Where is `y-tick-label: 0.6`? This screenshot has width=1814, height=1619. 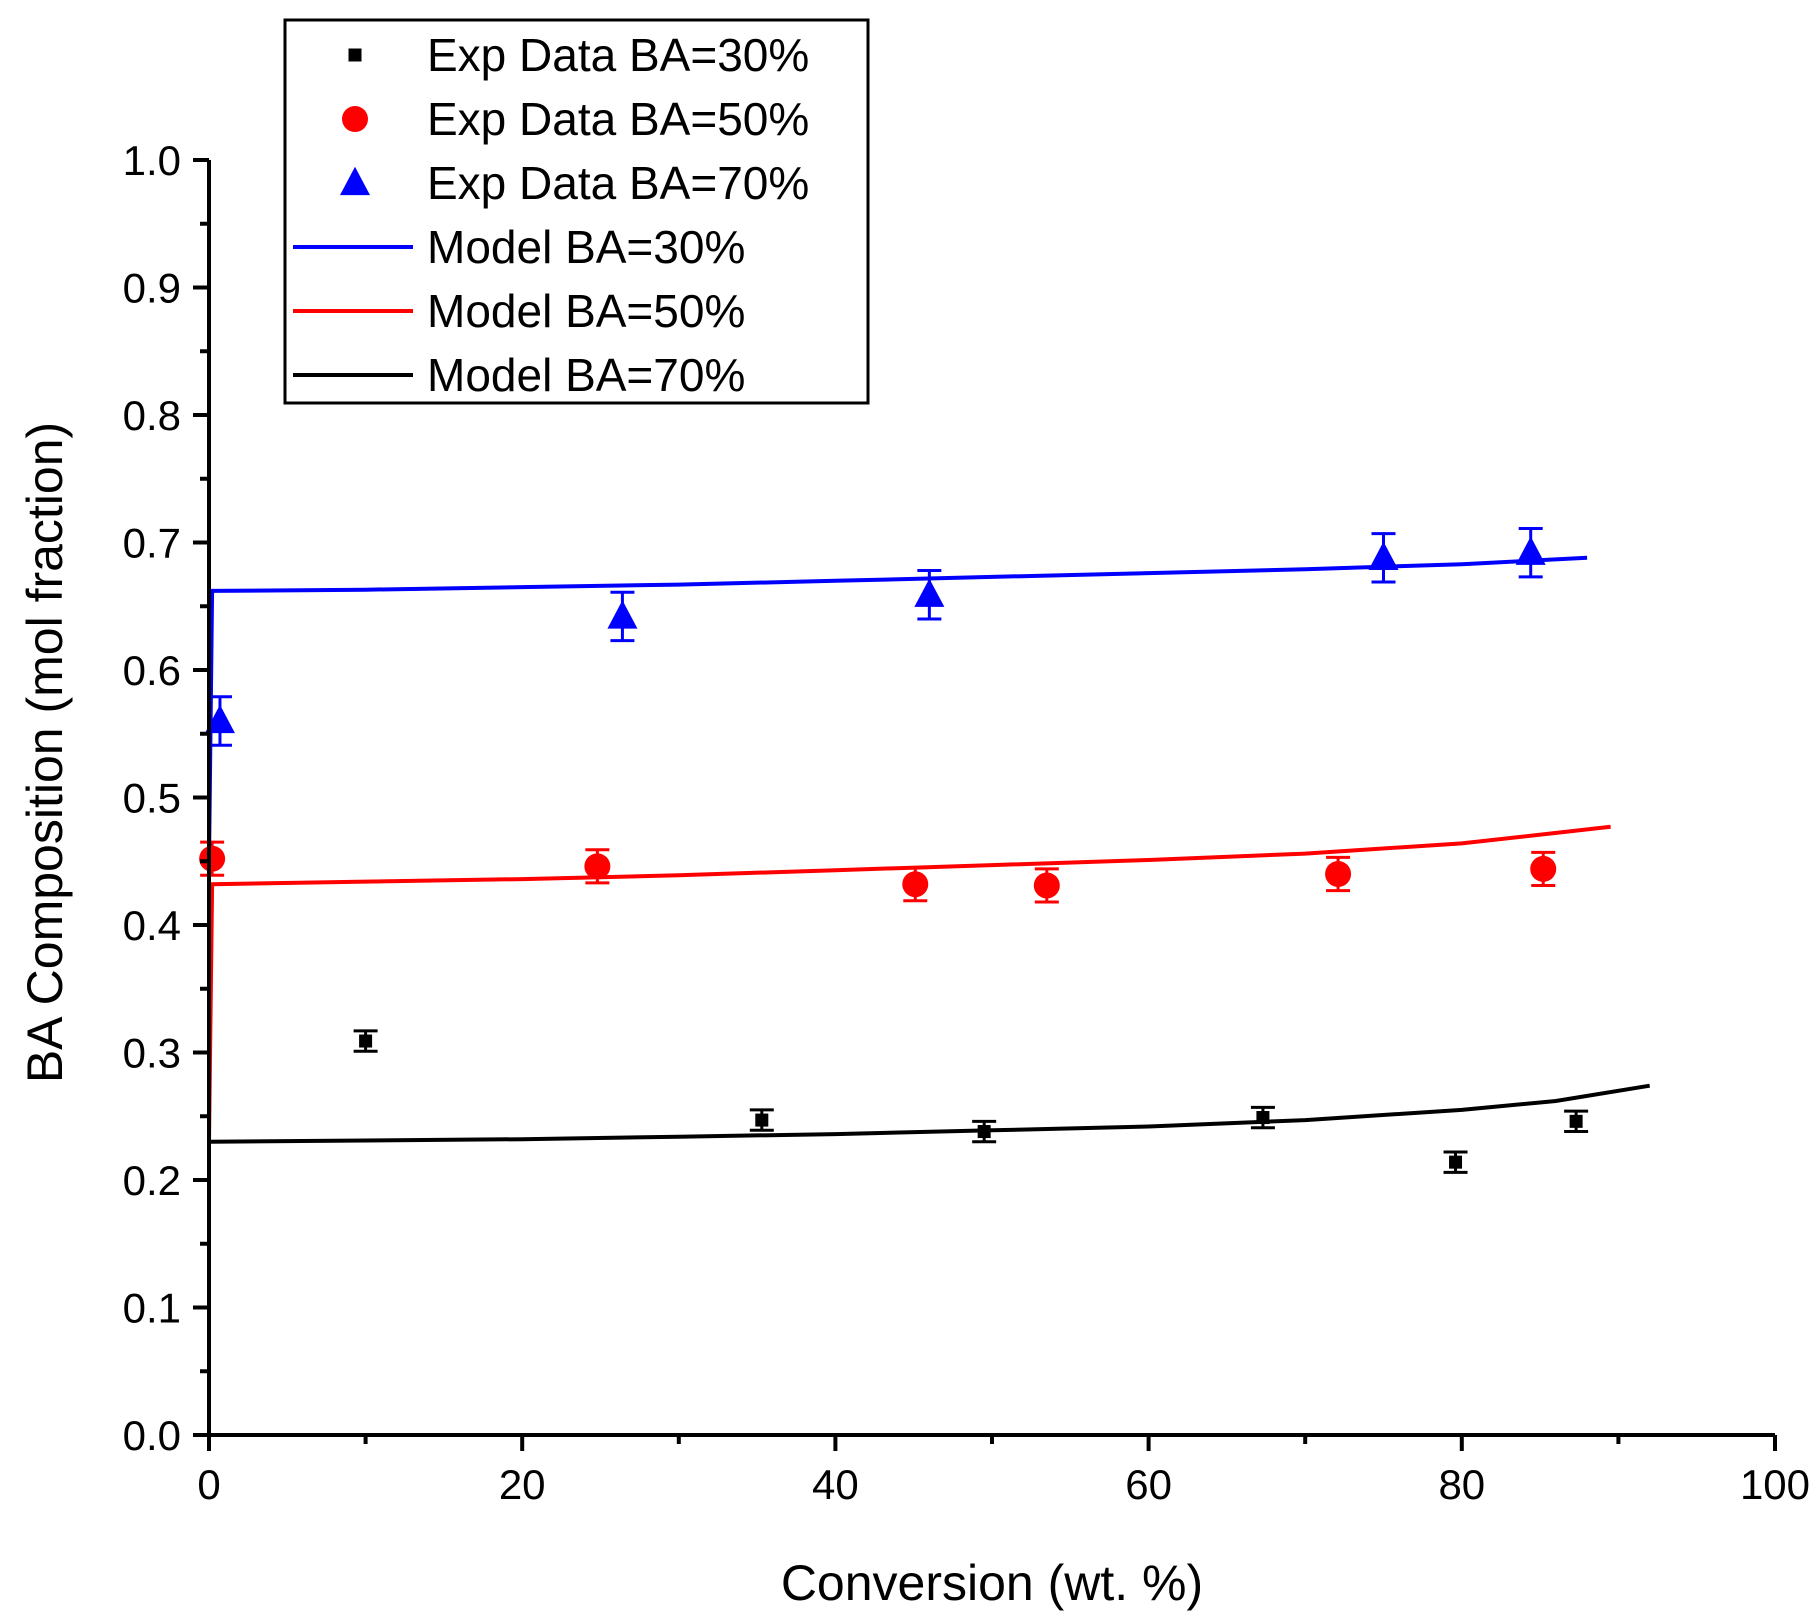
y-tick-label: 0.6 is located at coordinates (152, 670).